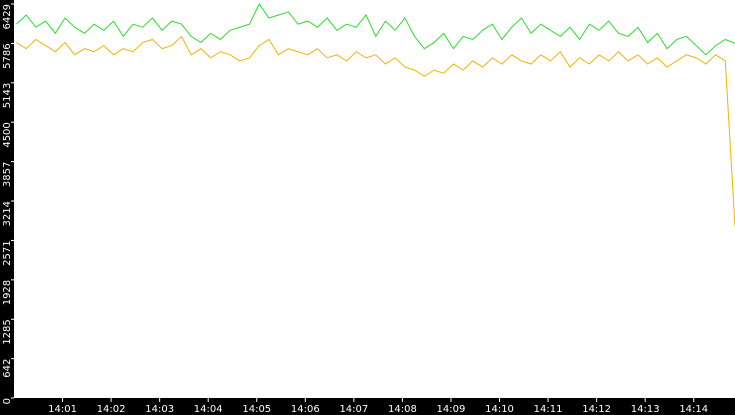 This screenshot has width=735, height=415. I want to click on x-tick-label: 14:12, so click(596, 409).